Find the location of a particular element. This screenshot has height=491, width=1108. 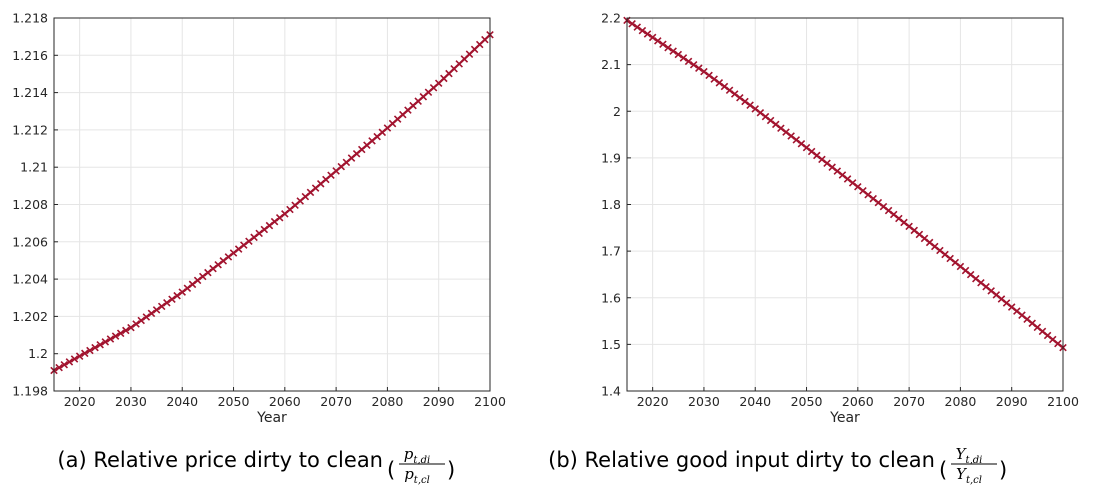

y-tick-label: 1.206 is located at coordinates (30, 241).